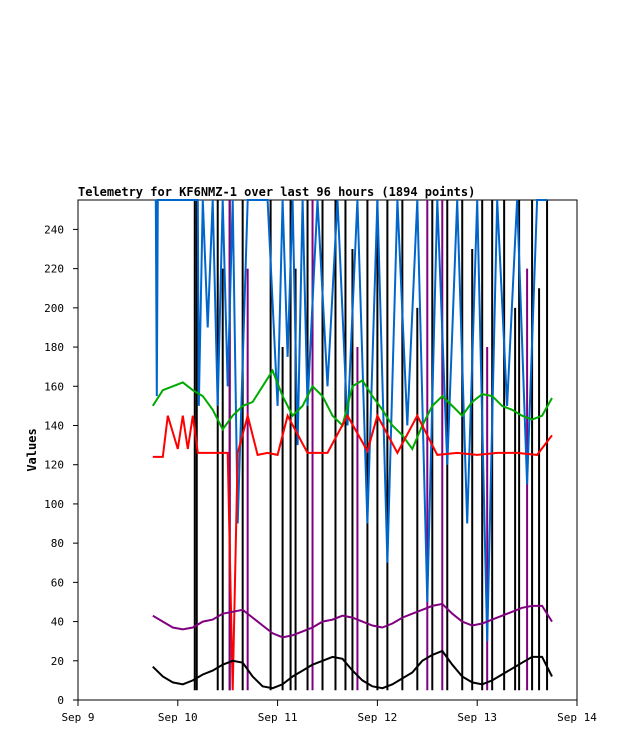 The image size is (618, 741). What do you see at coordinates (57, 582) in the screenshot?
I see `y-tick-label: 60` at bounding box center [57, 582].